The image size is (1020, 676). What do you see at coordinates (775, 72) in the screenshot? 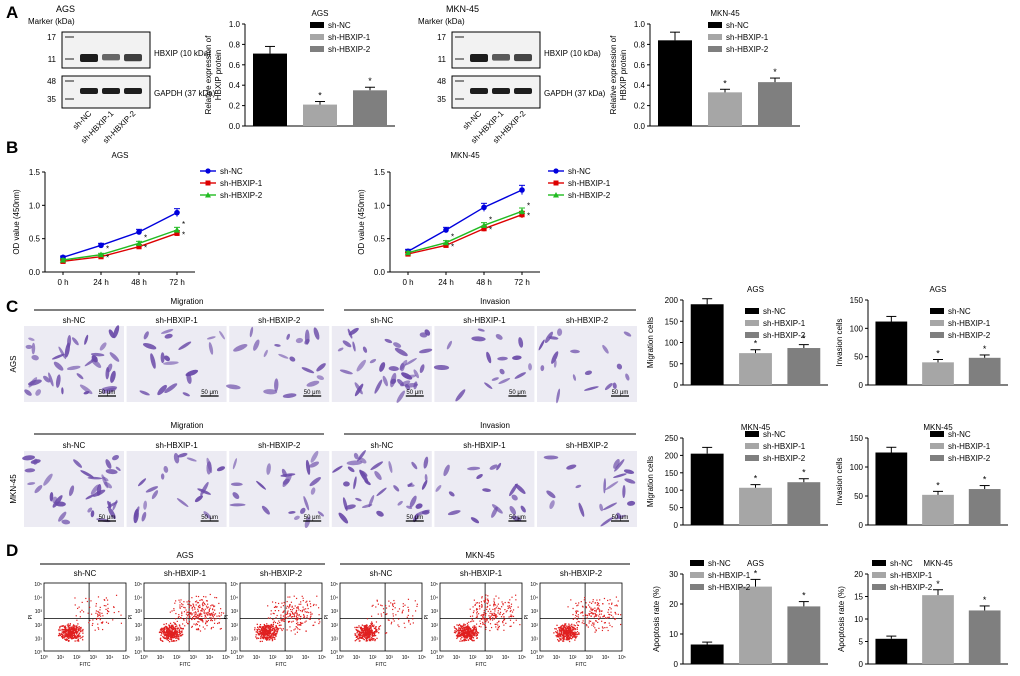
I see `significance-mark: *` at bounding box center [775, 72].